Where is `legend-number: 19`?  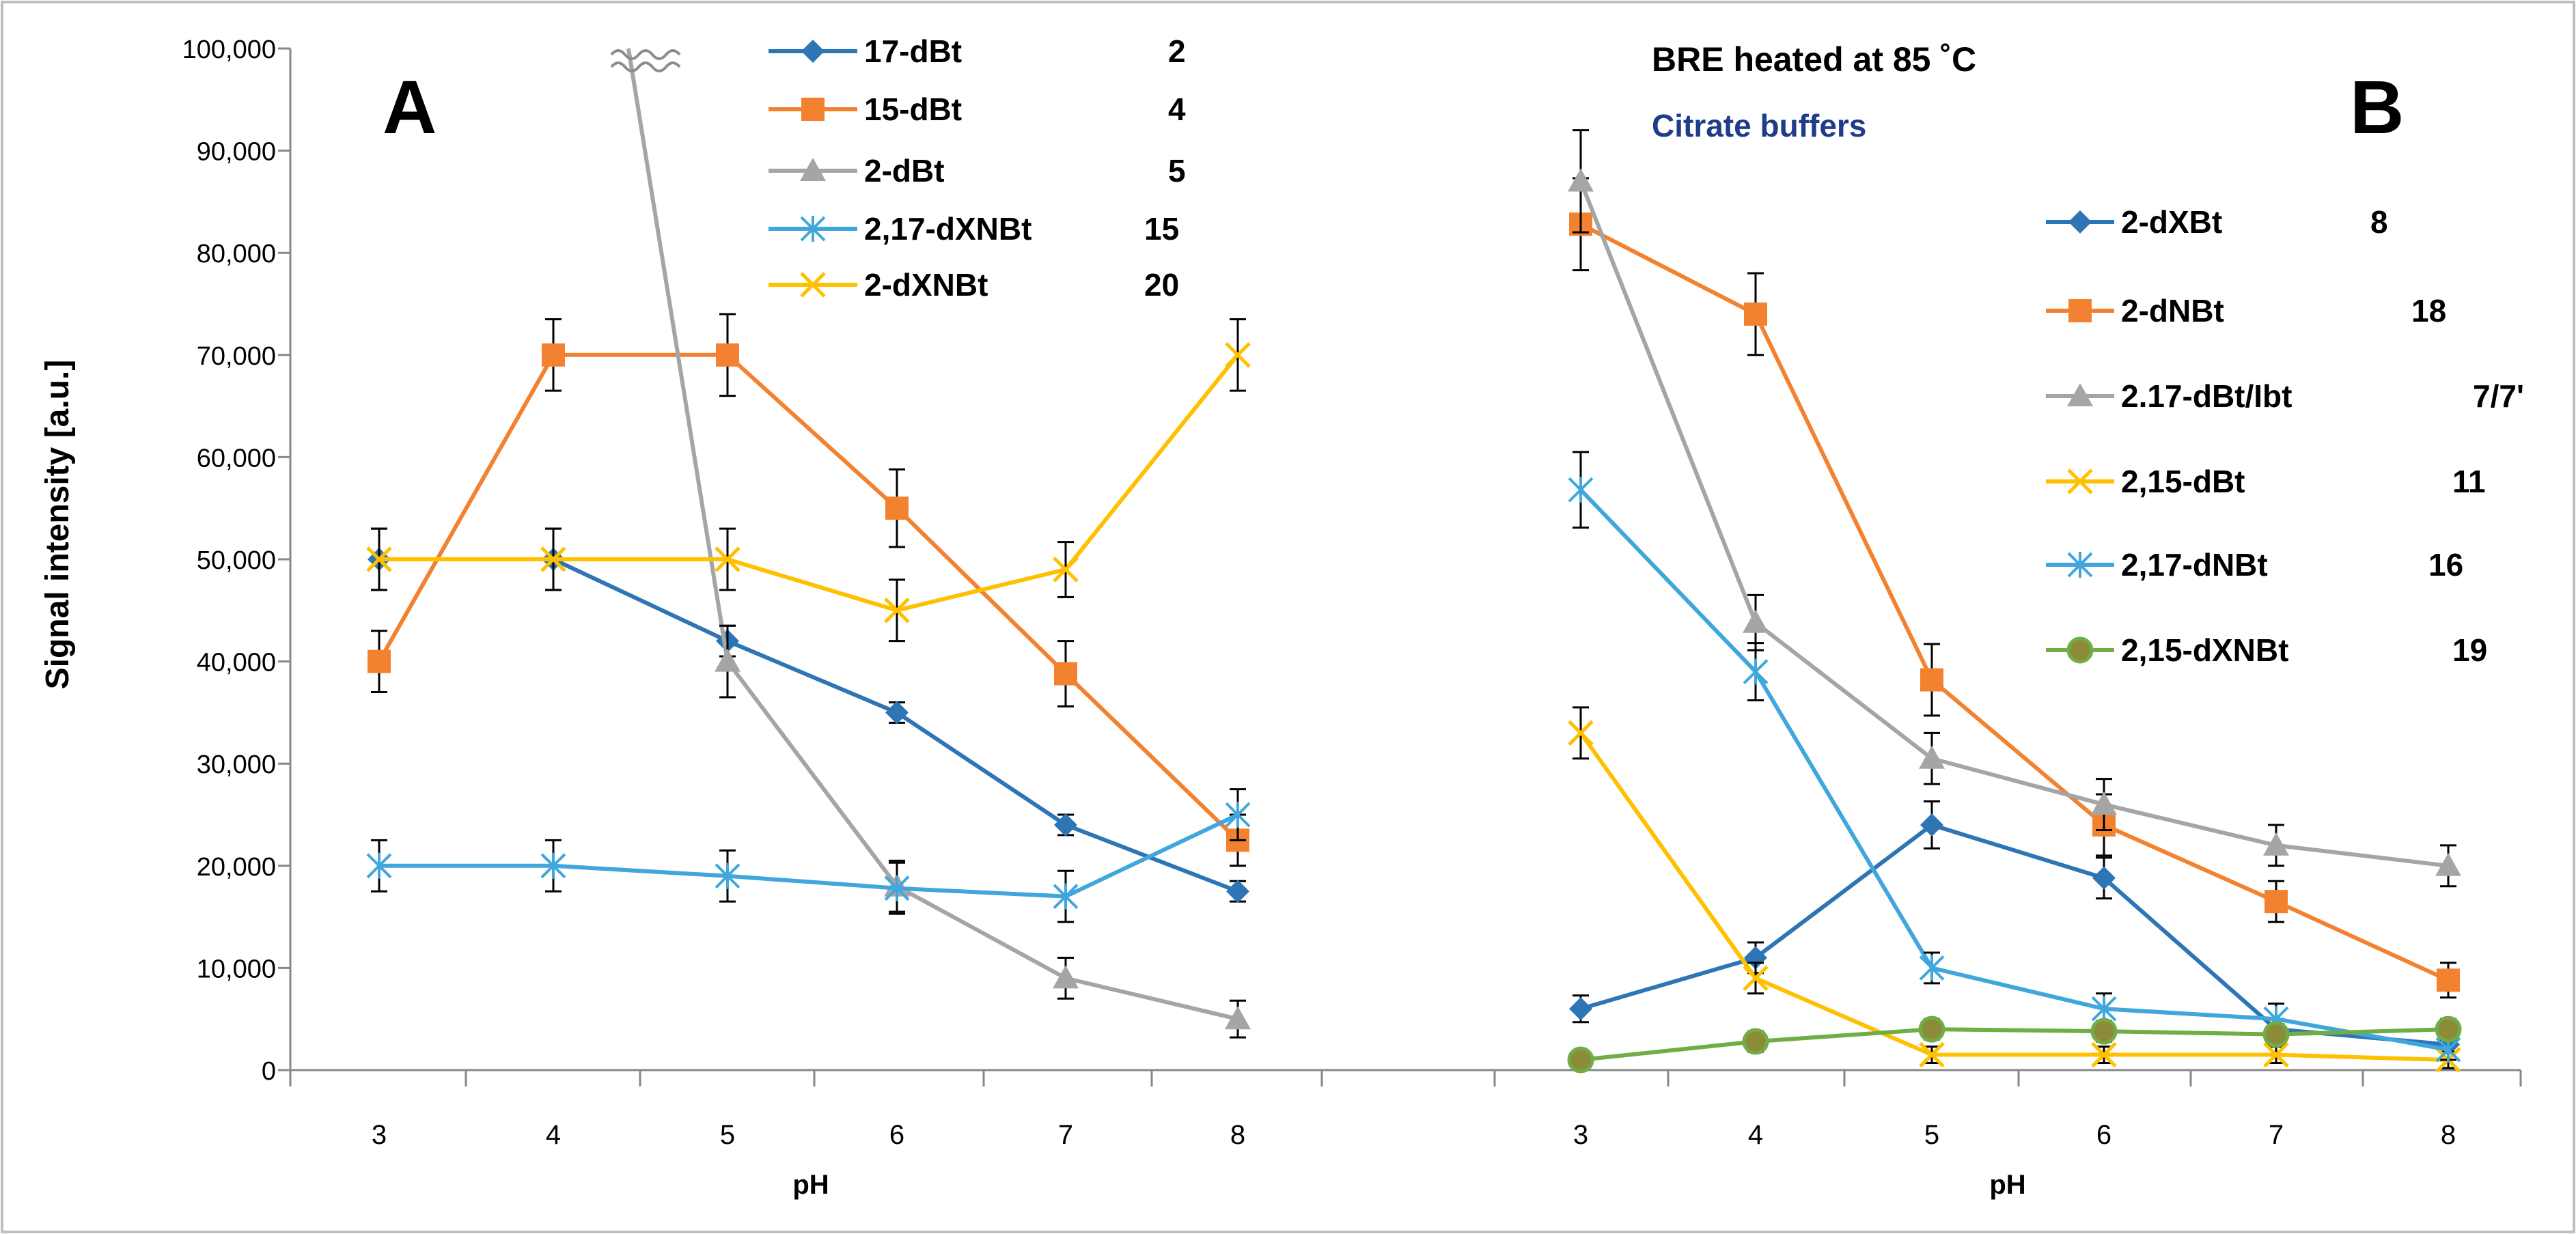
legend-number: 19 is located at coordinates (2469, 650).